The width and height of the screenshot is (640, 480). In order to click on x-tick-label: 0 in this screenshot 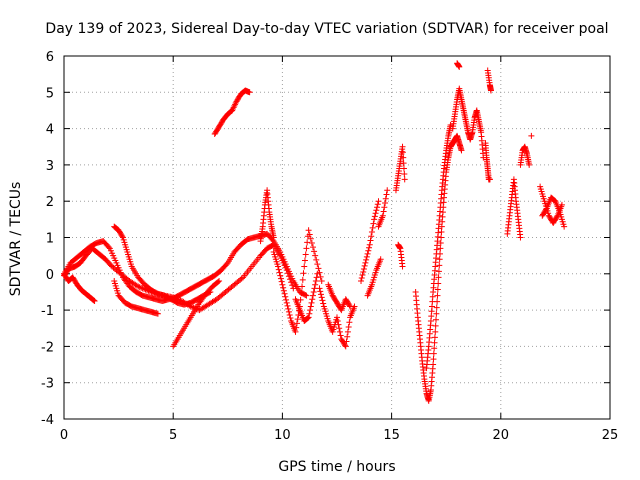, I will do `click(64, 435)`.